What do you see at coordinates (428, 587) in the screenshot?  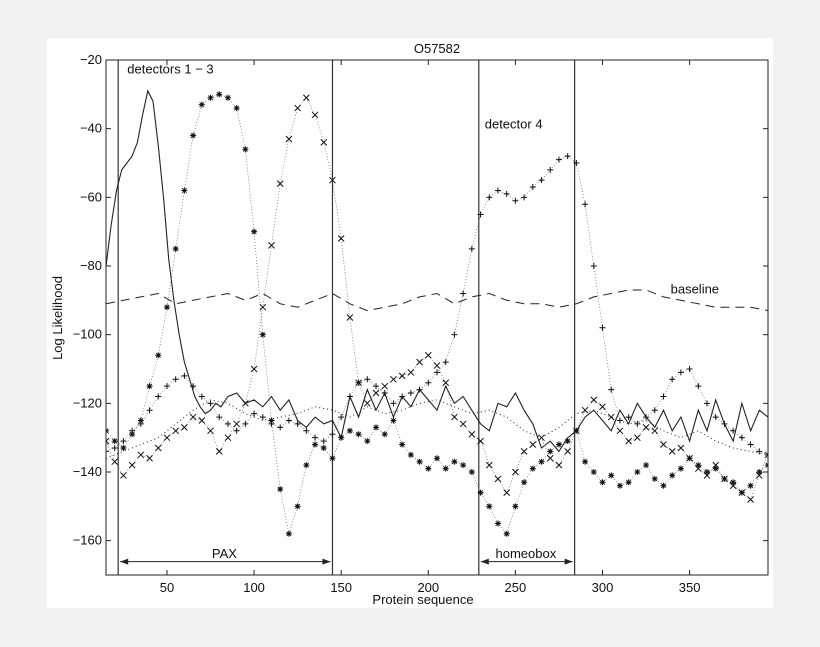 I see `x-tick-label: 200` at bounding box center [428, 587].